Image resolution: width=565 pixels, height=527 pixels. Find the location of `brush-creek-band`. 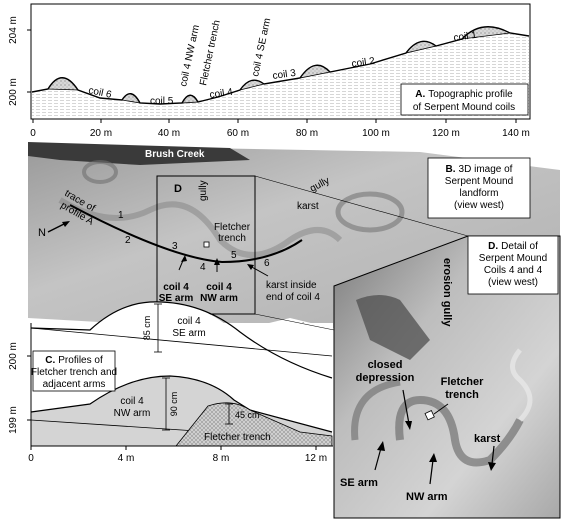

brush-creek-band is located at coordinates (139, 153).